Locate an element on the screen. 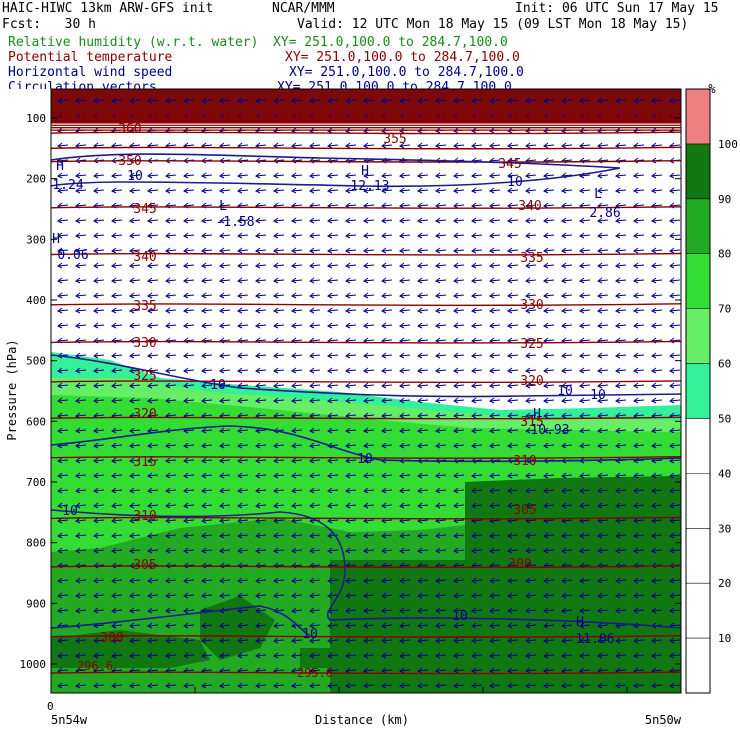 The height and width of the screenshot is (740, 740). wind-label: 10 is located at coordinates (218, 385).